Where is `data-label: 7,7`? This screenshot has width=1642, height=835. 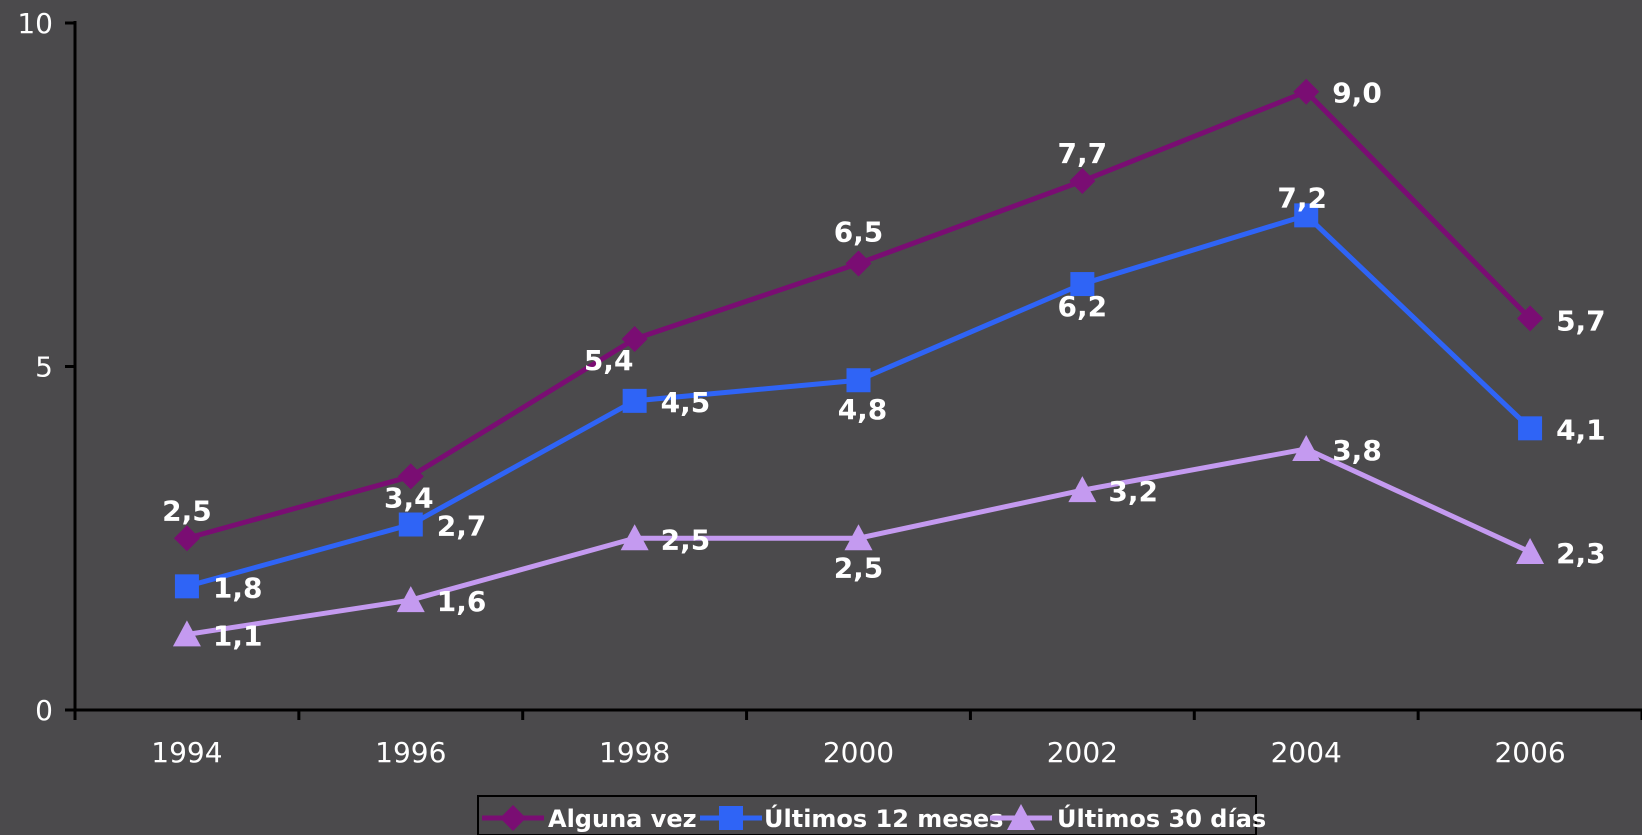
data-label: 7,7 is located at coordinates (1083, 153).